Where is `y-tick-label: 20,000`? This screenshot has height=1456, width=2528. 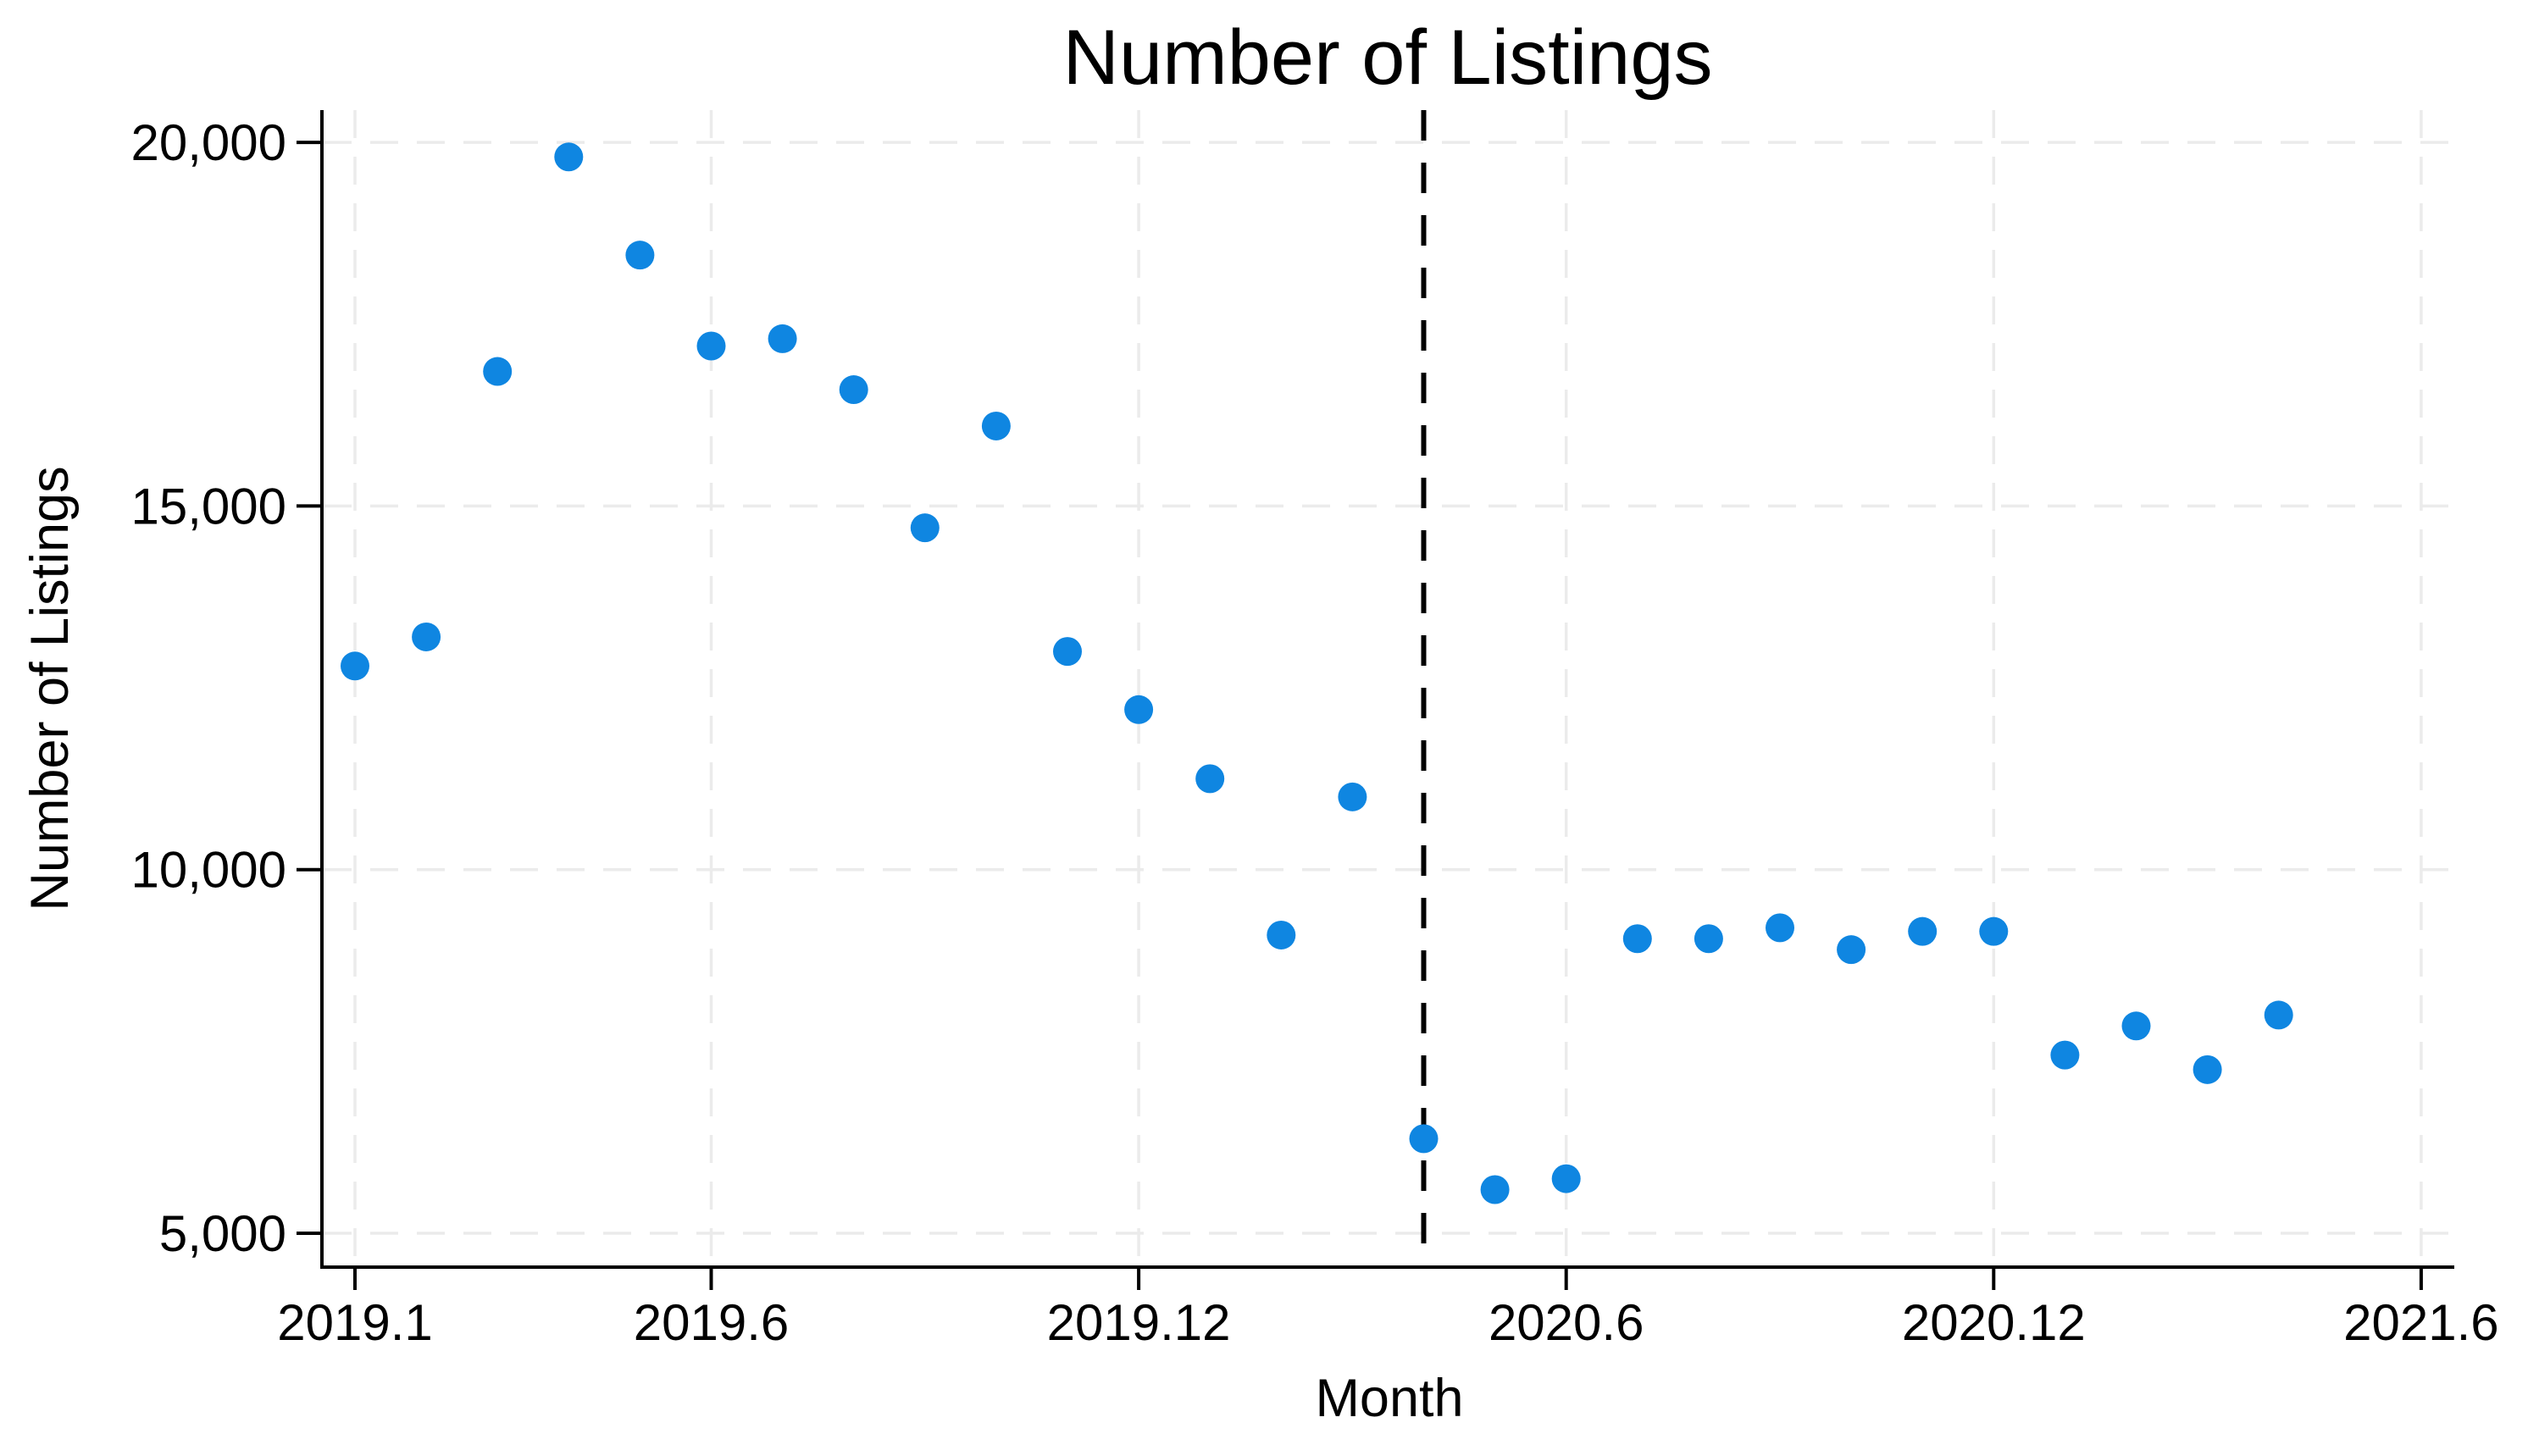
y-tick-label: 20,000 is located at coordinates (208, 142).